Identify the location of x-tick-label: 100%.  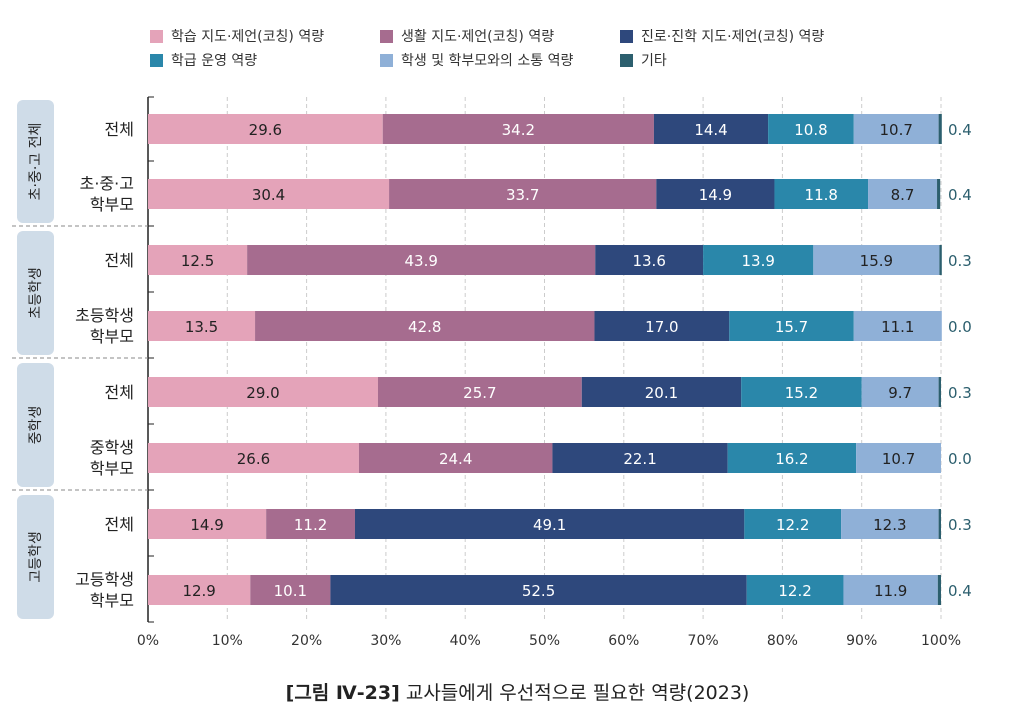
(941, 641).